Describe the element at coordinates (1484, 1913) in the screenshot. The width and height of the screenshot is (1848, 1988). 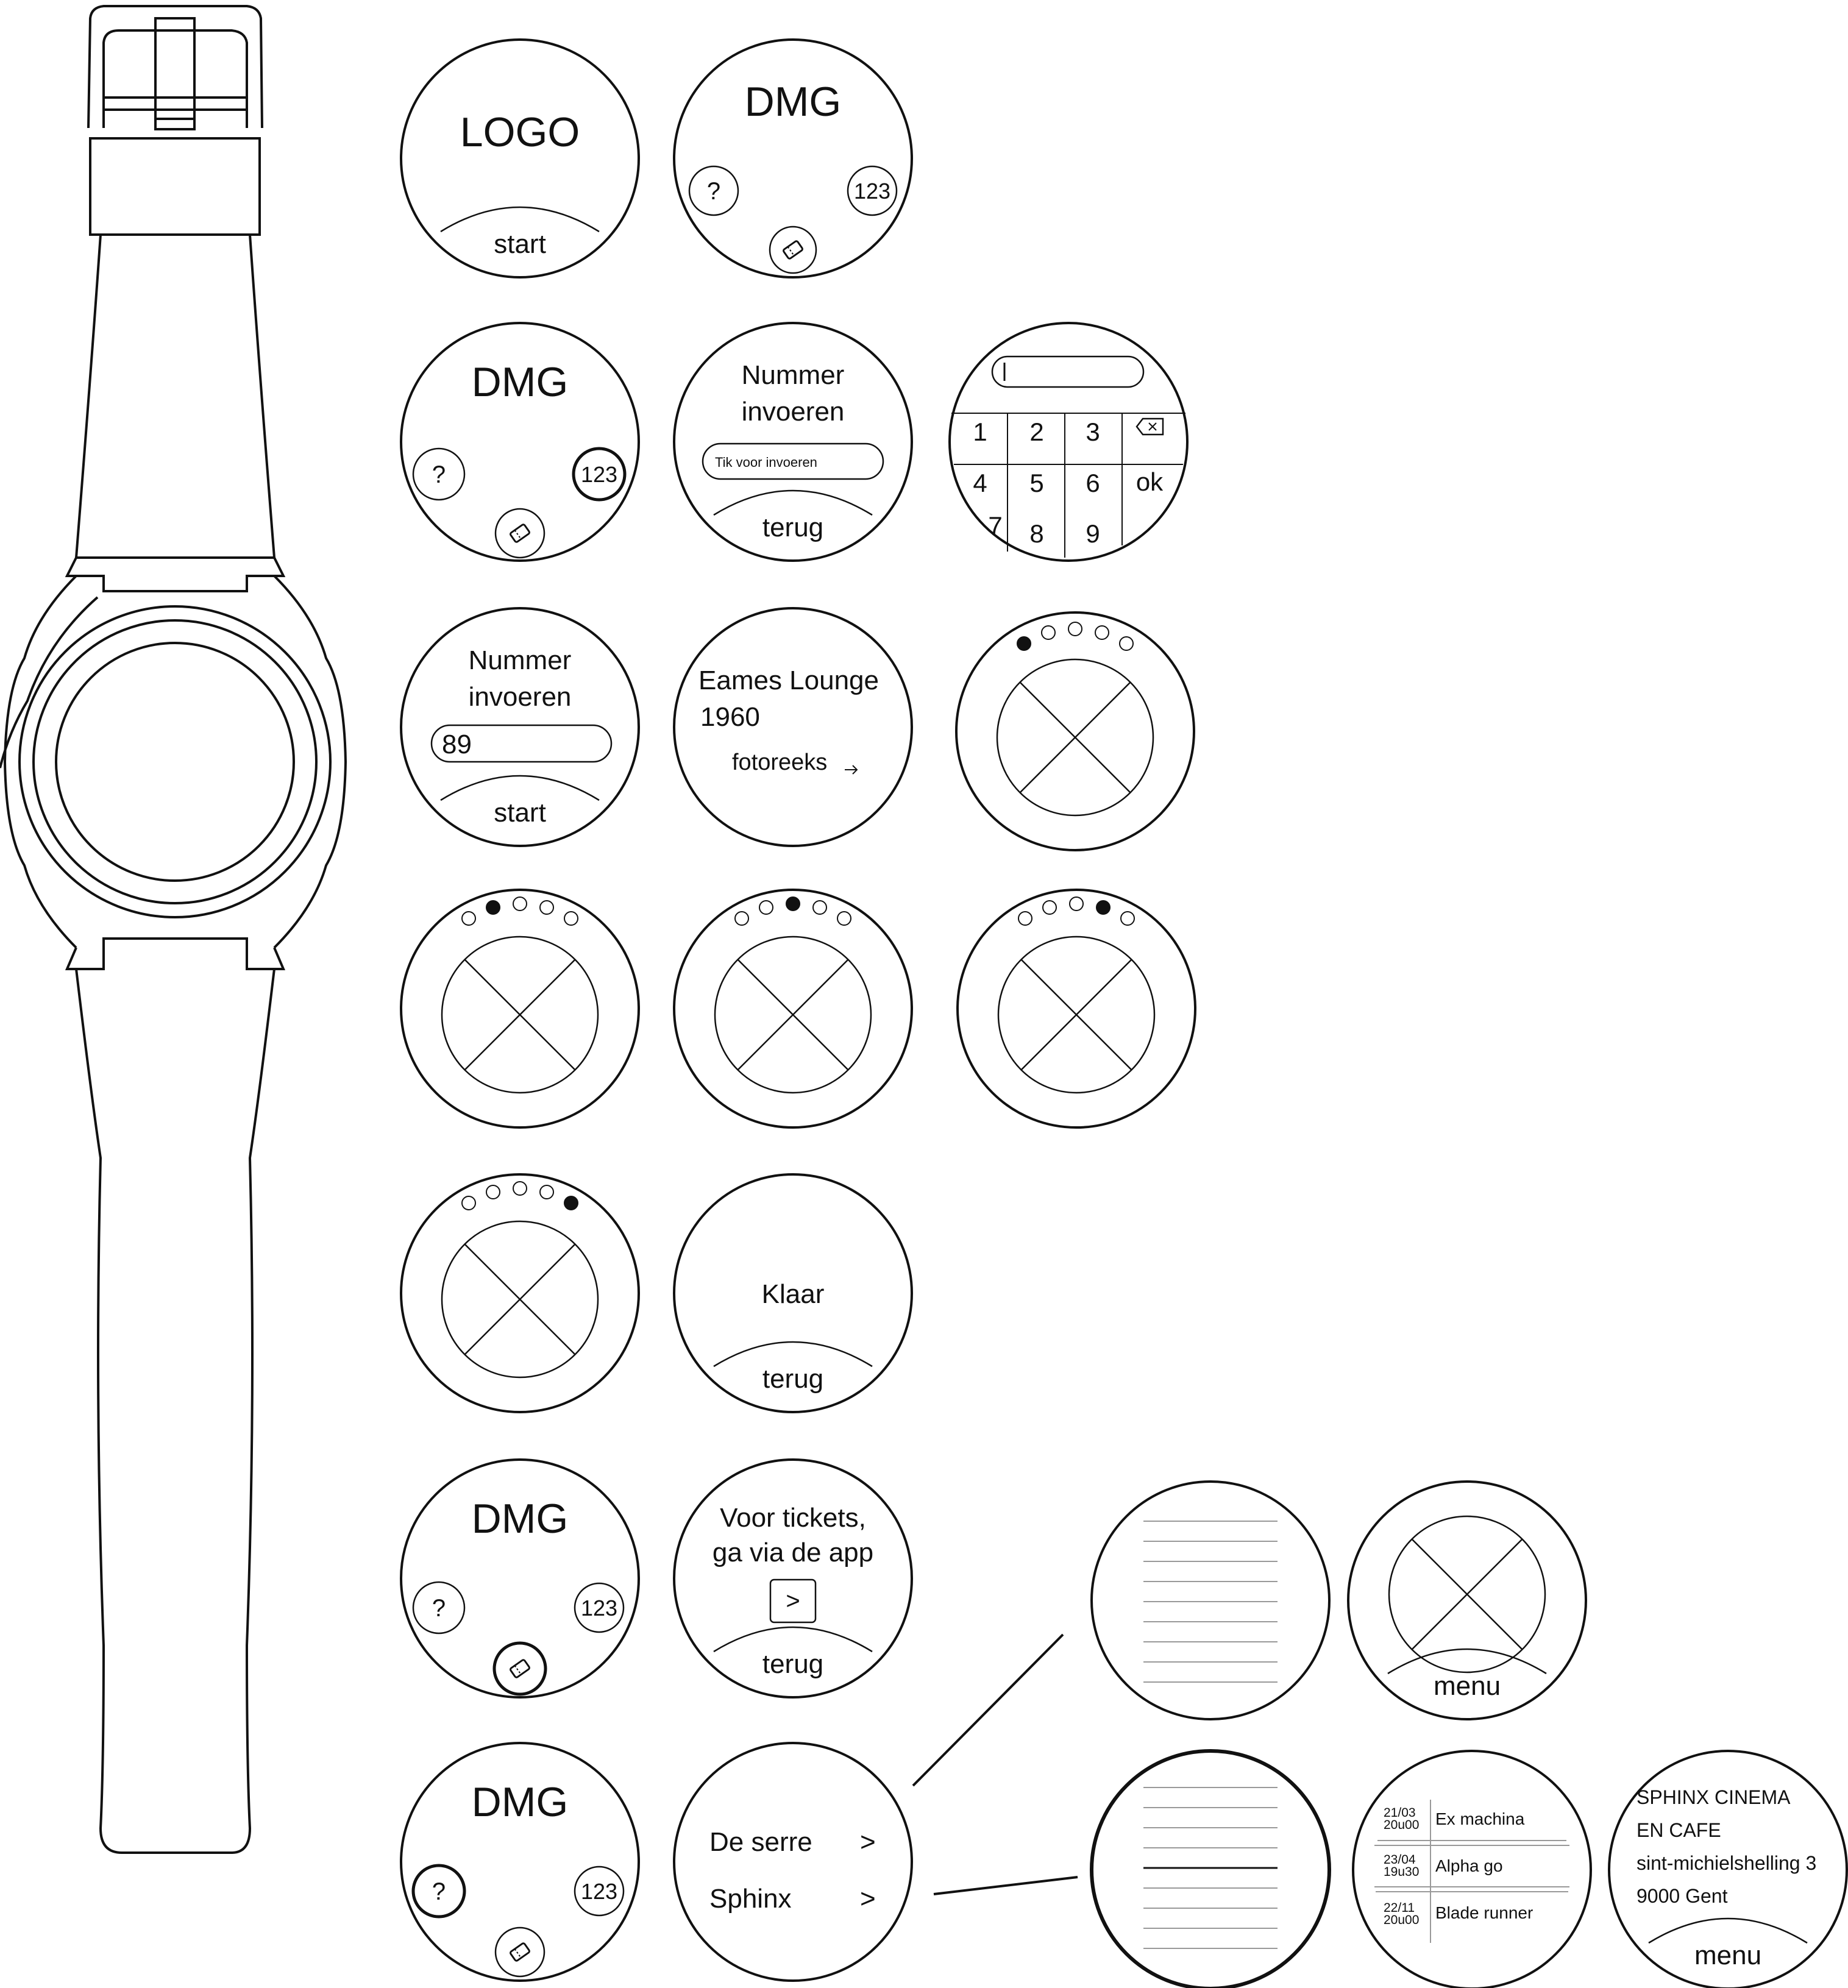
I see `schedule-title: Blade runner` at that location.